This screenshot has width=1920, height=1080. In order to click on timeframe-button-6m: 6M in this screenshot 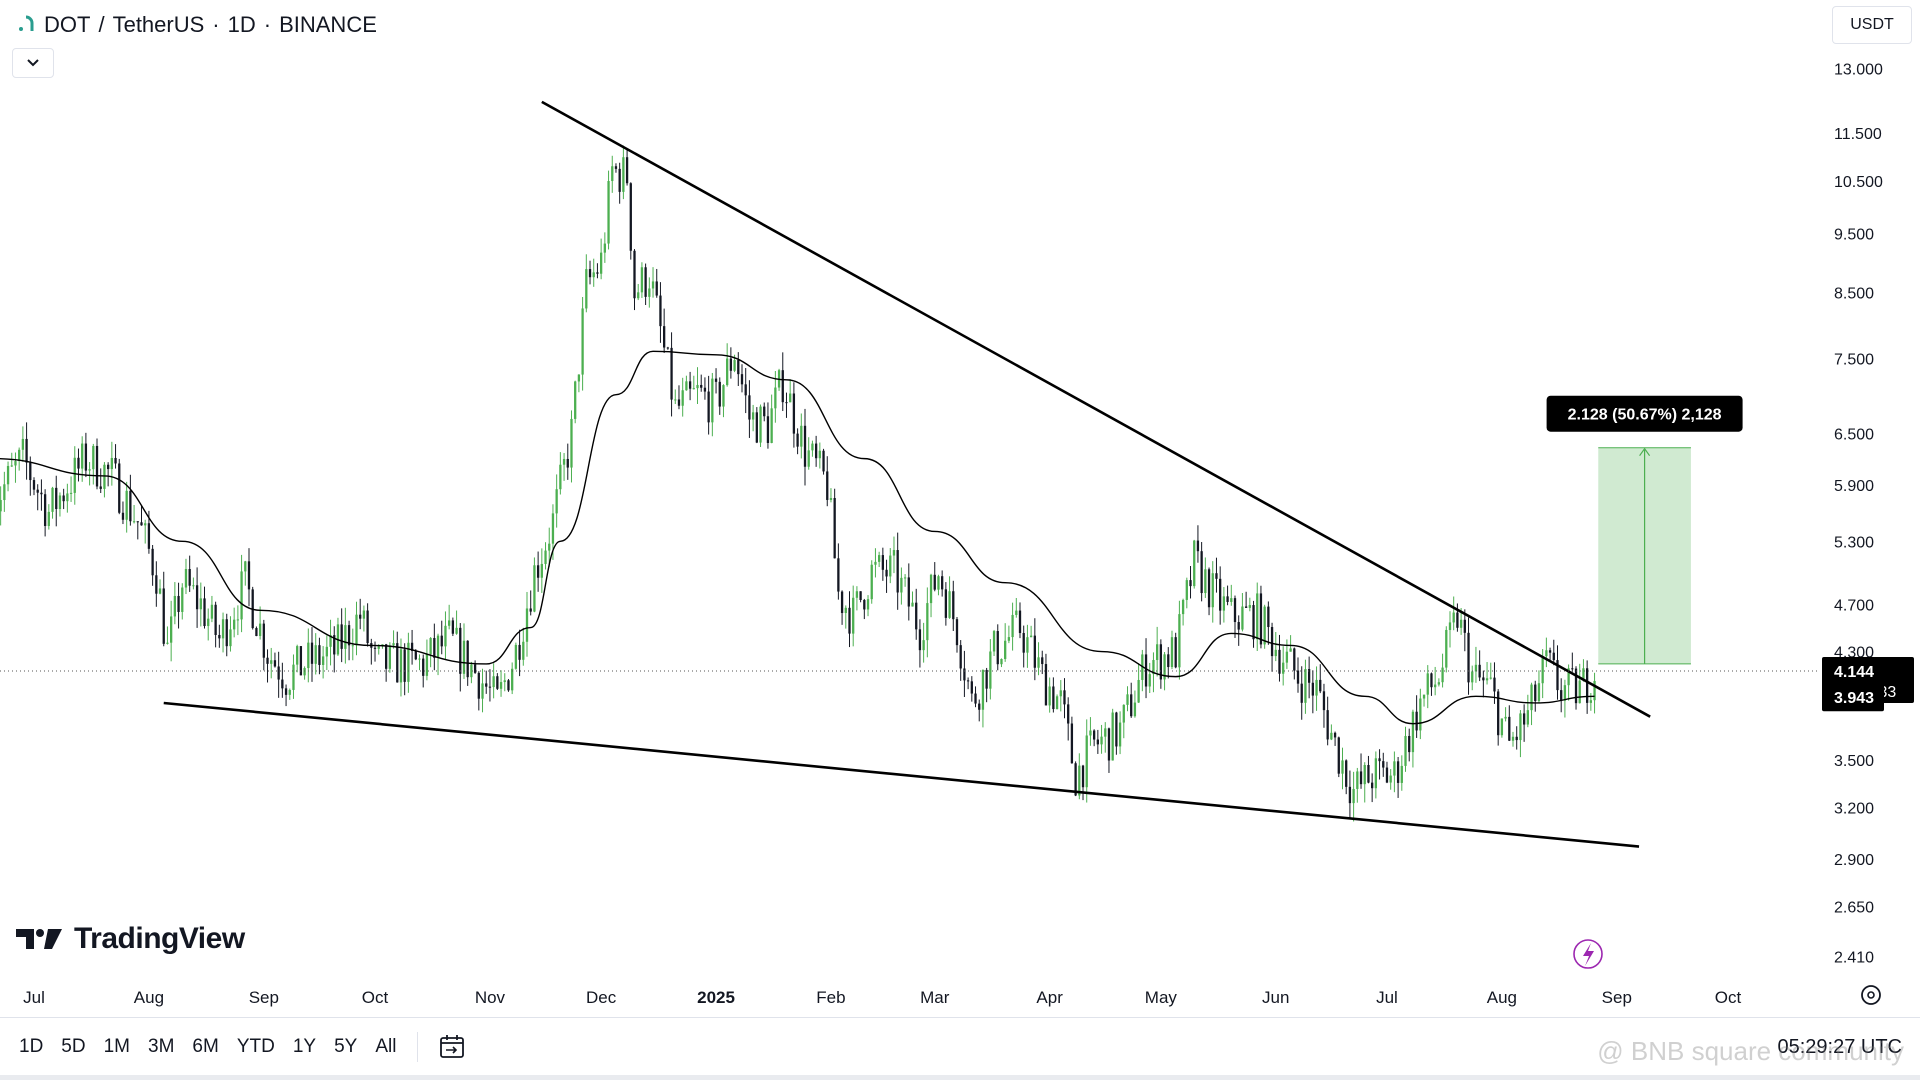, I will do `click(205, 1046)`.